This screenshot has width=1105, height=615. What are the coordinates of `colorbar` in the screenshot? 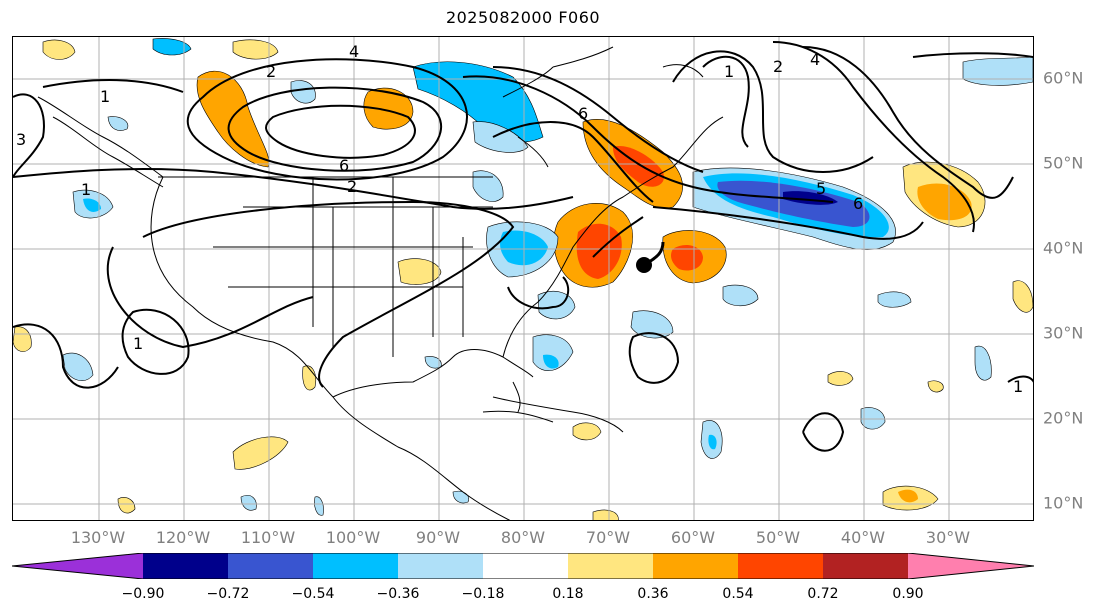 It's located at (523, 566).